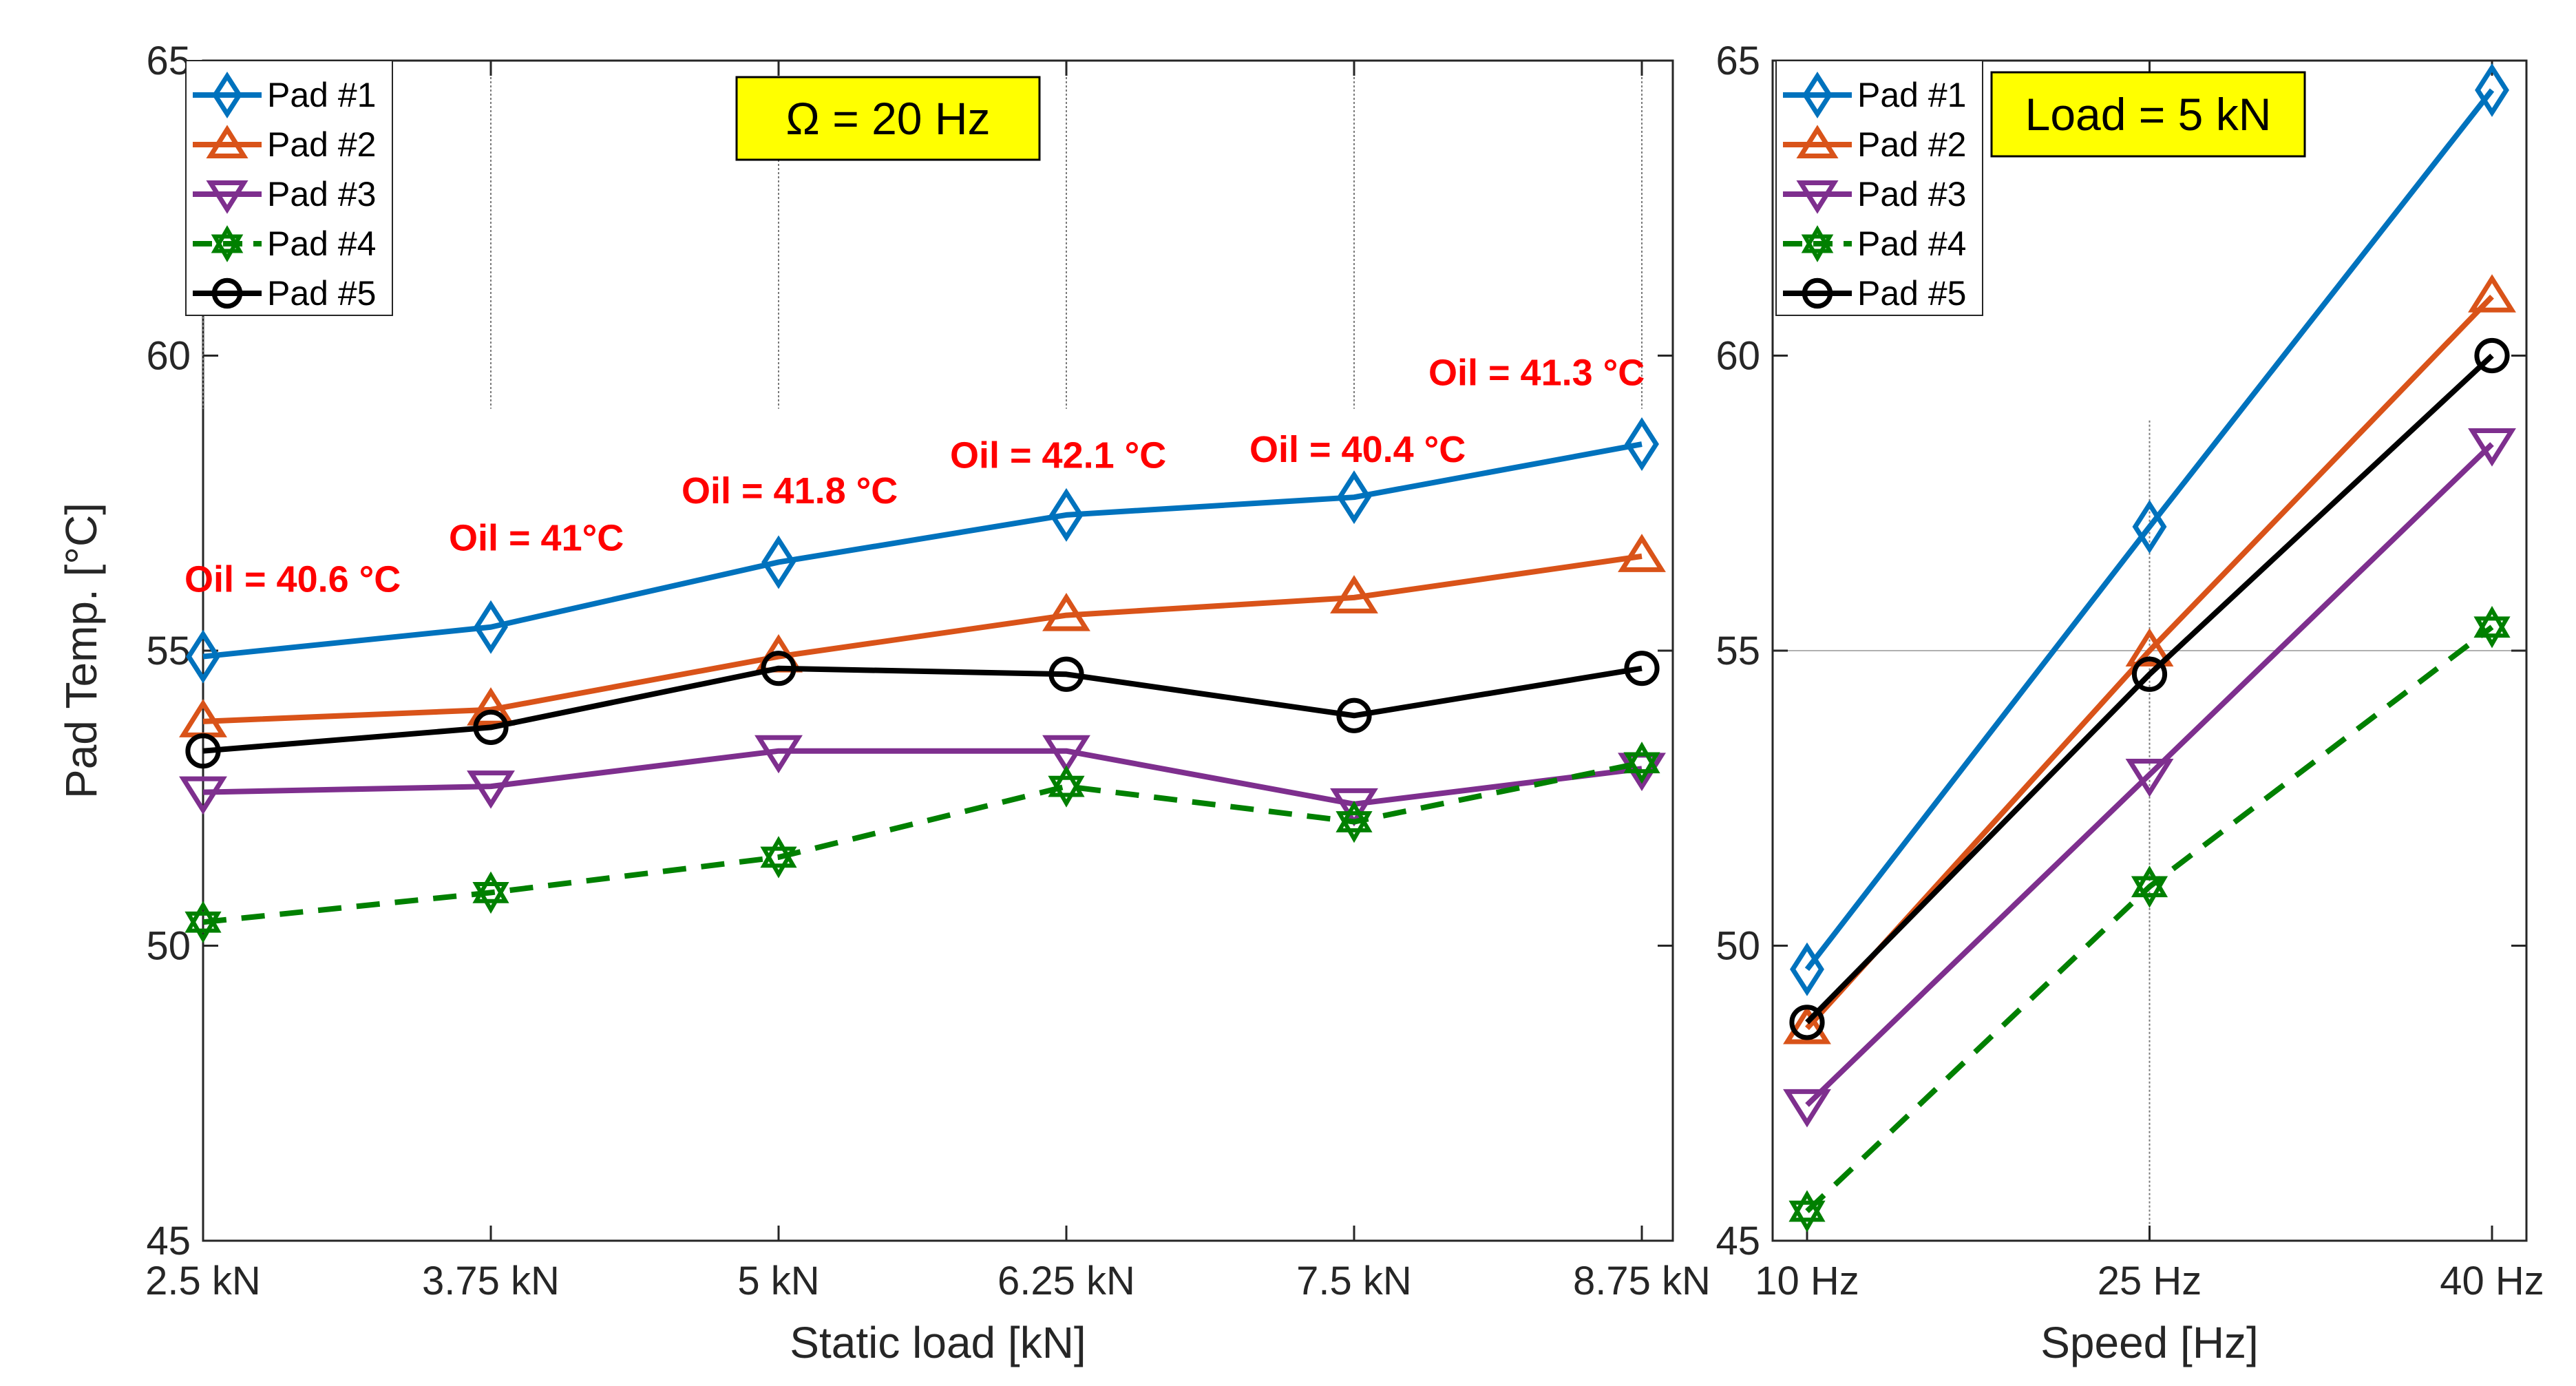  I want to click on y-tick-label: 45, so click(169, 1241).